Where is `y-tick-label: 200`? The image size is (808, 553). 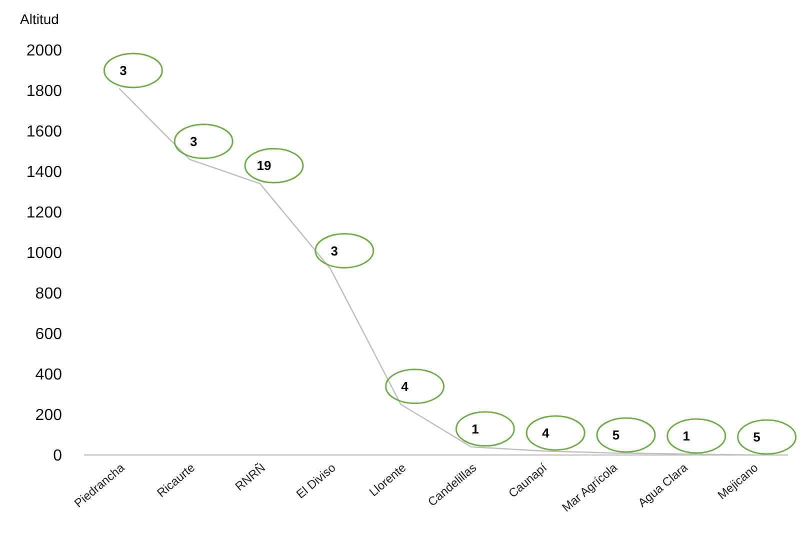
y-tick-label: 200 is located at coordinates (48, 415).